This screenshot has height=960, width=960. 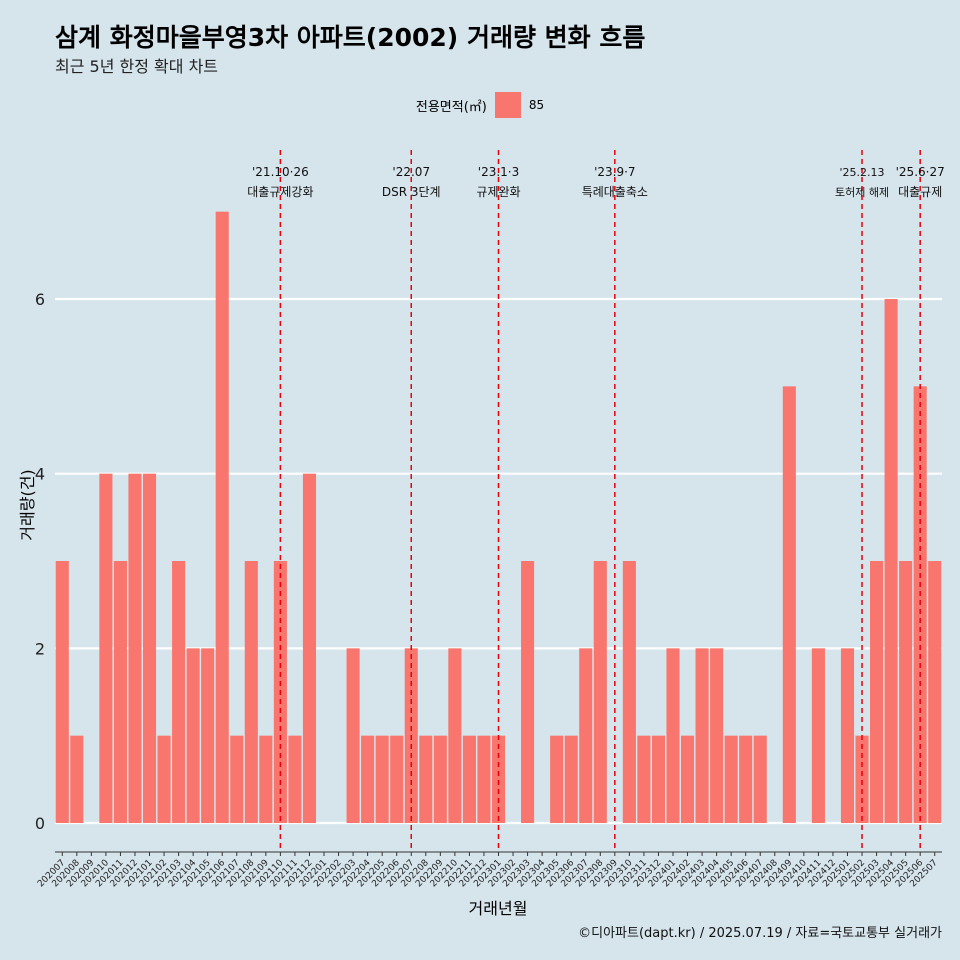 What do you see at coordinates (411, 172) in the screenshot?
I see `event-date-label: '22.07` at bounding box center [411, 172].